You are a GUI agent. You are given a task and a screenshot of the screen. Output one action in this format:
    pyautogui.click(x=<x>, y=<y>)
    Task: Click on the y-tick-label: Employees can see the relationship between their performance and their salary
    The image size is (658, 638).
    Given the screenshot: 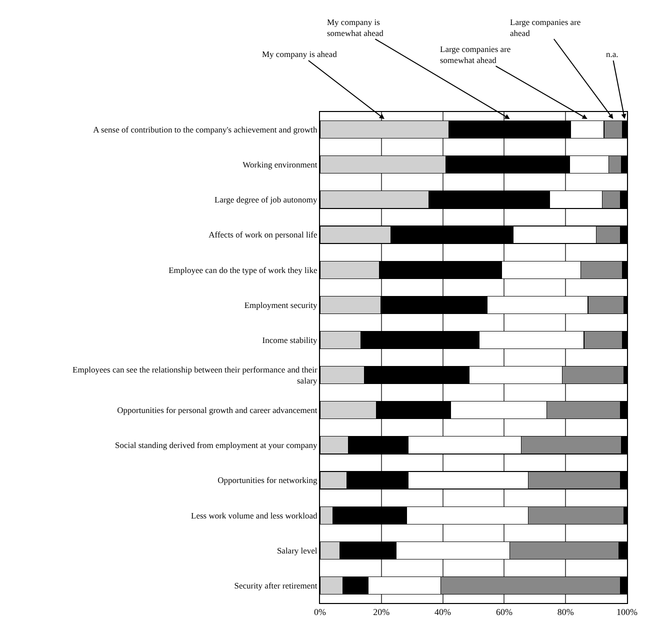 What is the action you would take?
    pyautogui.click(x=195, y=375)
    